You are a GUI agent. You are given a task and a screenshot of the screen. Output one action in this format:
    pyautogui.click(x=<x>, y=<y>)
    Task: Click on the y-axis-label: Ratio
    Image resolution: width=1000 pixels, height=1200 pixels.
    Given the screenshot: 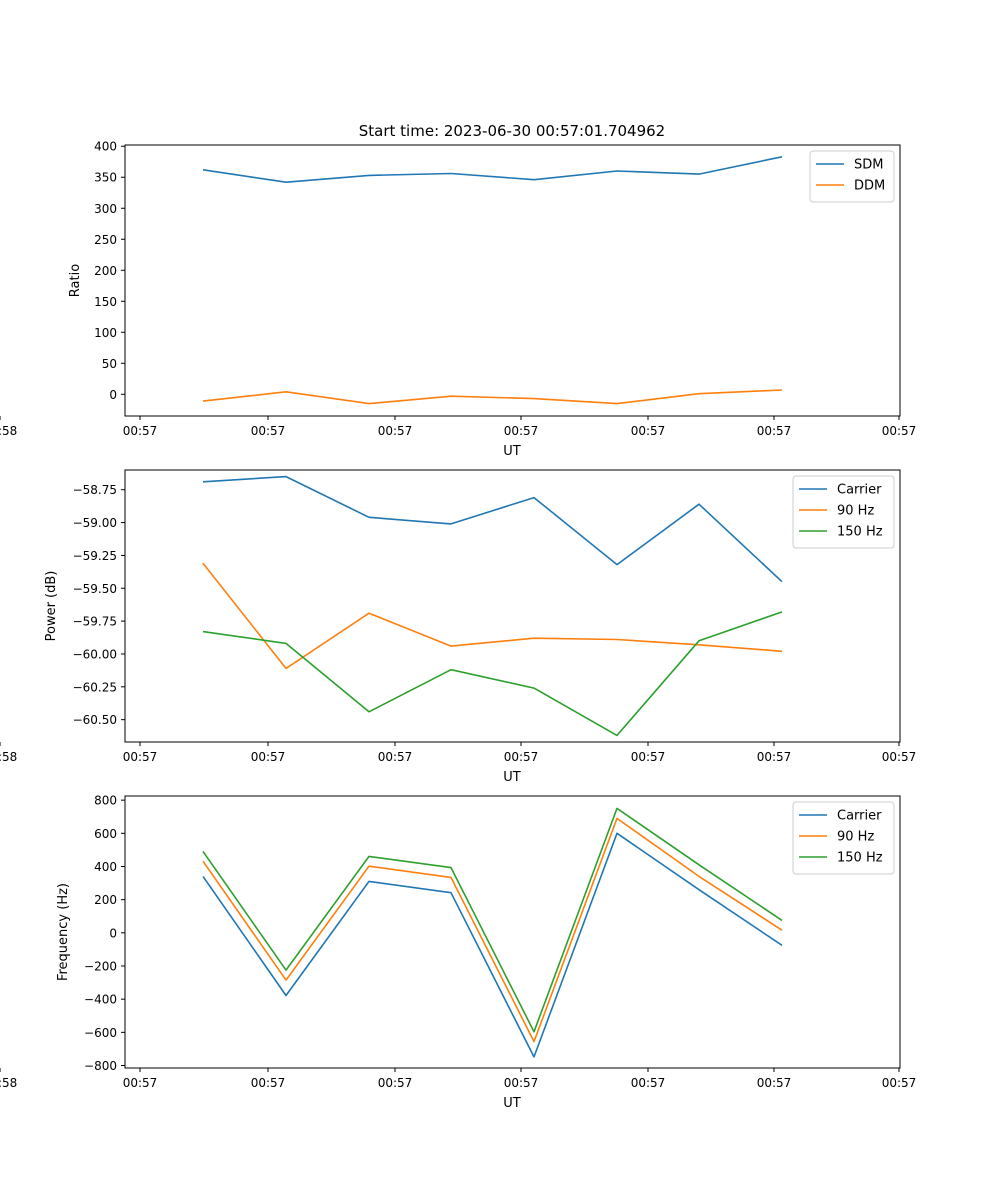 What is the action you would take?
    pyautogui.click(x=75, y=280)
    